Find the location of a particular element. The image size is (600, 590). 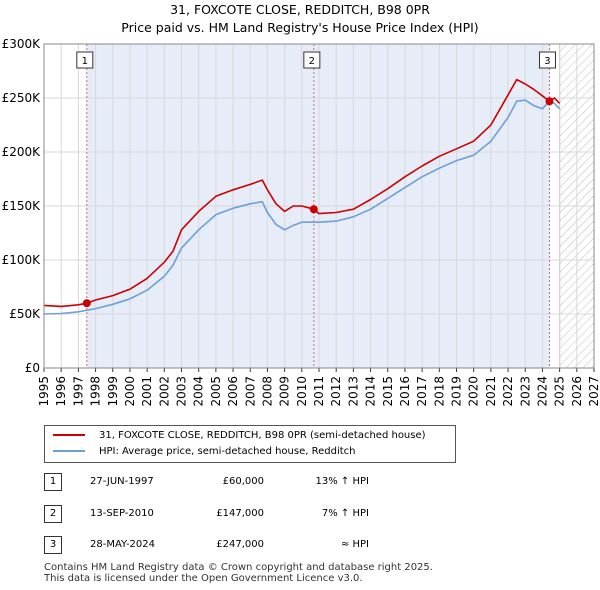

y-tick-label: £0 is located at coordinates (32, 368).